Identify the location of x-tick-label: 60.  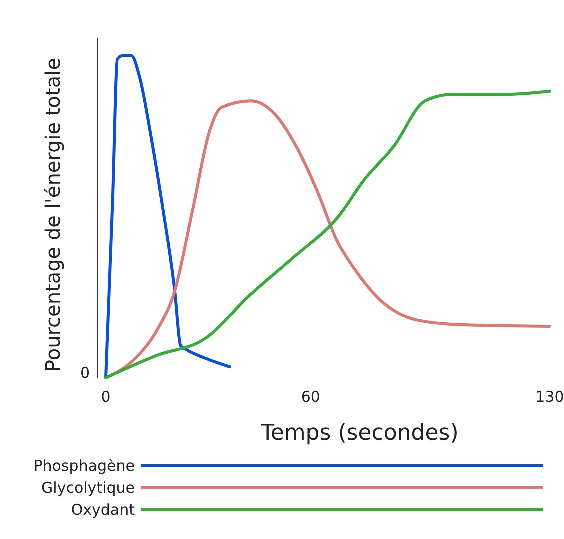
(310, 397).